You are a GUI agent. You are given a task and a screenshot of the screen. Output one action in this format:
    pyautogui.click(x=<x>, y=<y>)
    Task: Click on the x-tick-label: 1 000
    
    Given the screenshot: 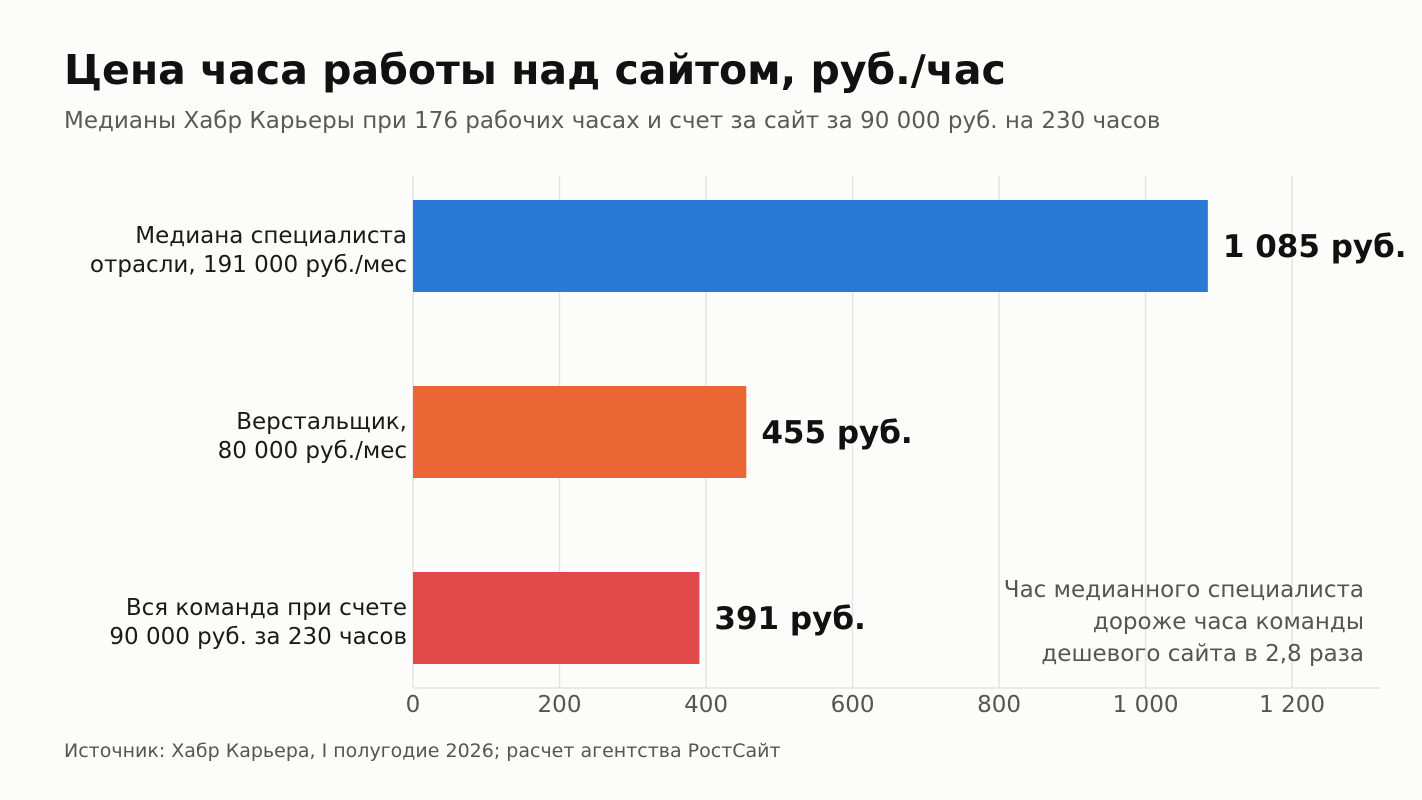 What is the action you would take?
    pyautogui.click(x=1146, y=705)
    